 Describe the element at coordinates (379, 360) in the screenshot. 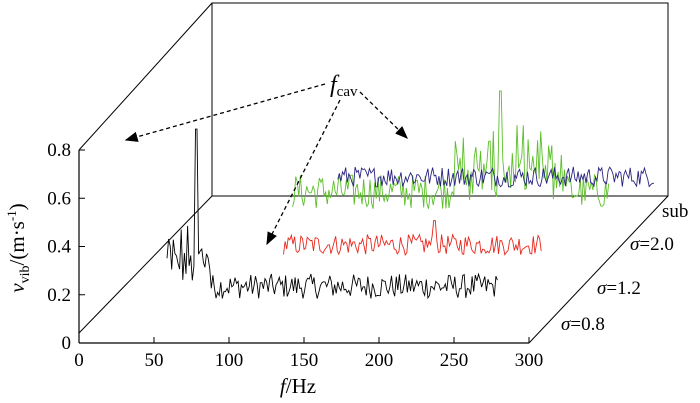

I see `x-tick-label: 200` at that location.